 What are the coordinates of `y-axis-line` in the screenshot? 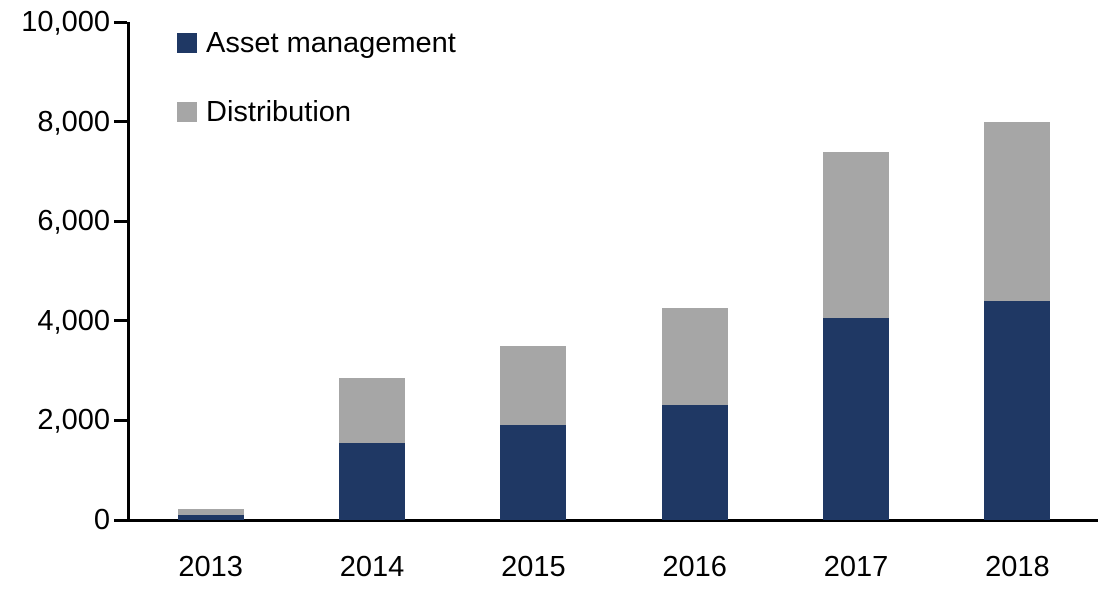 It's located at (128, 272).